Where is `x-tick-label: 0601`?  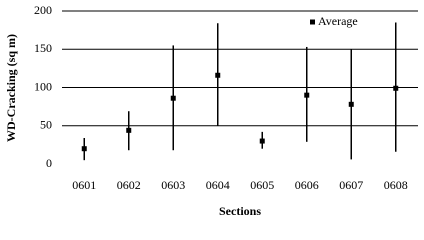 x-tick-label: 0601 is located at coordinates (84, 185).